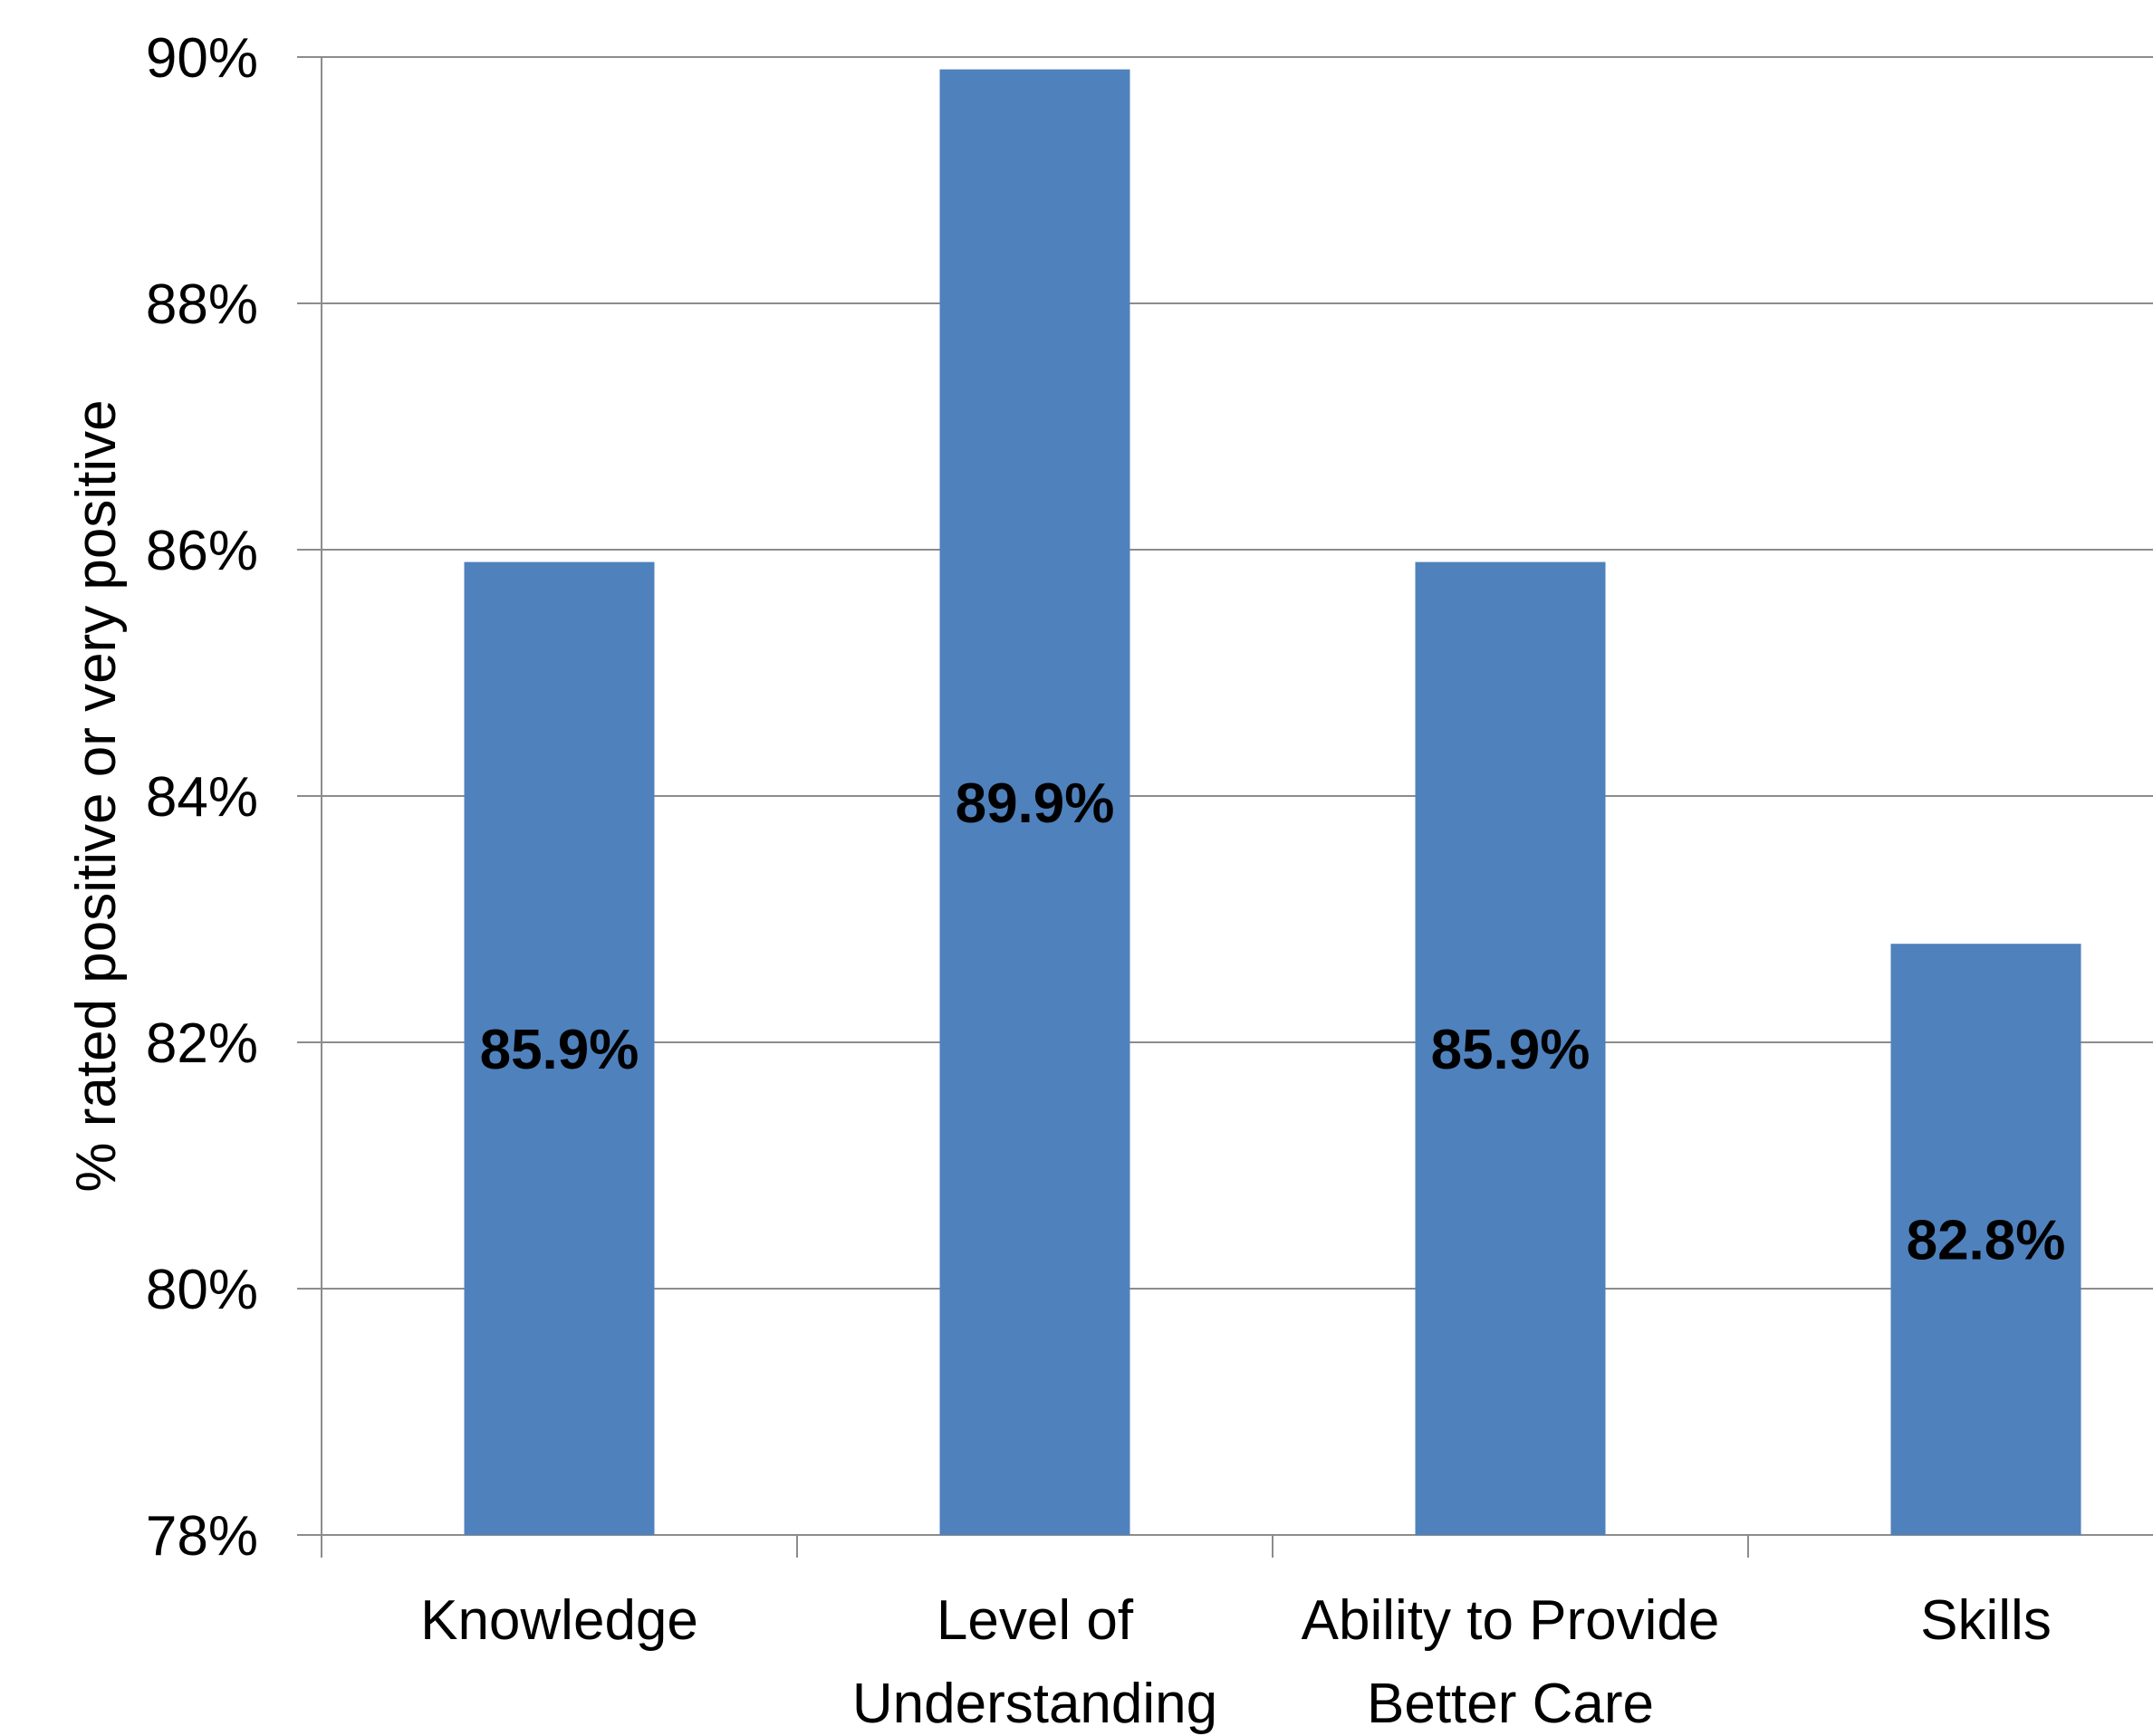  I want to click on data-label: 89.9%, so click(1035, 803).